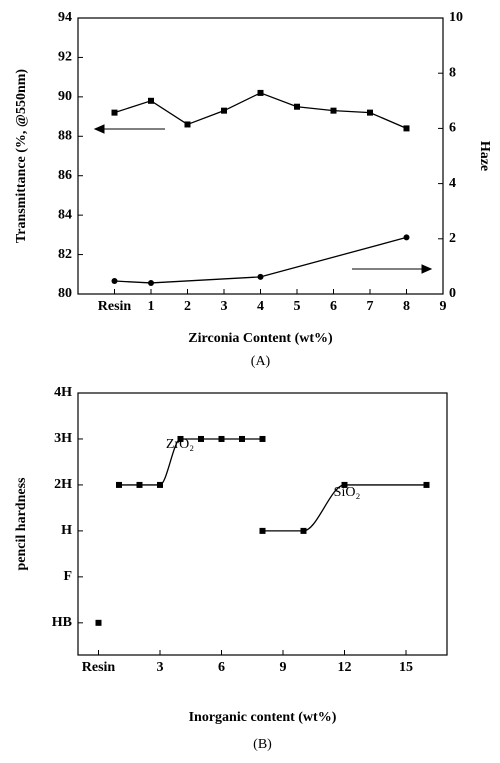 The image size is (500, 763). I want to click on x-axis-title: Inorganic content (wt%), so click(263, 717).